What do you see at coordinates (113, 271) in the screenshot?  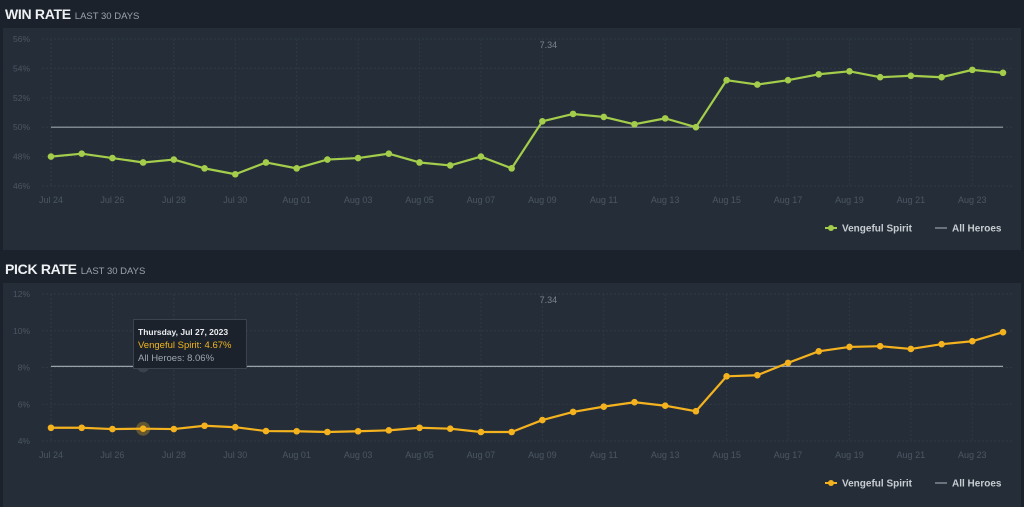 I see `pick-rate-subtitle: LAST 30 DAYS` at bounding box center [113, 271].